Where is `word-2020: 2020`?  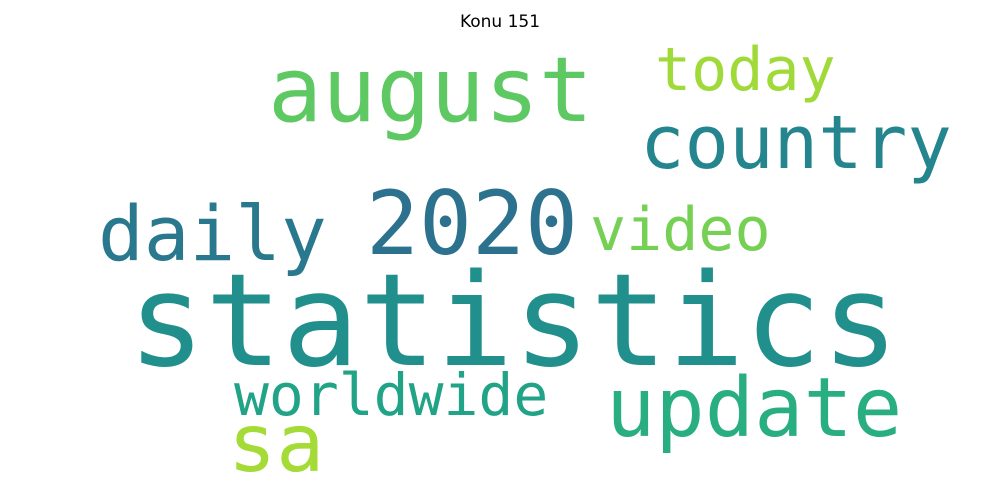 word-2020: 2020 is located at coordinates (472, 223).